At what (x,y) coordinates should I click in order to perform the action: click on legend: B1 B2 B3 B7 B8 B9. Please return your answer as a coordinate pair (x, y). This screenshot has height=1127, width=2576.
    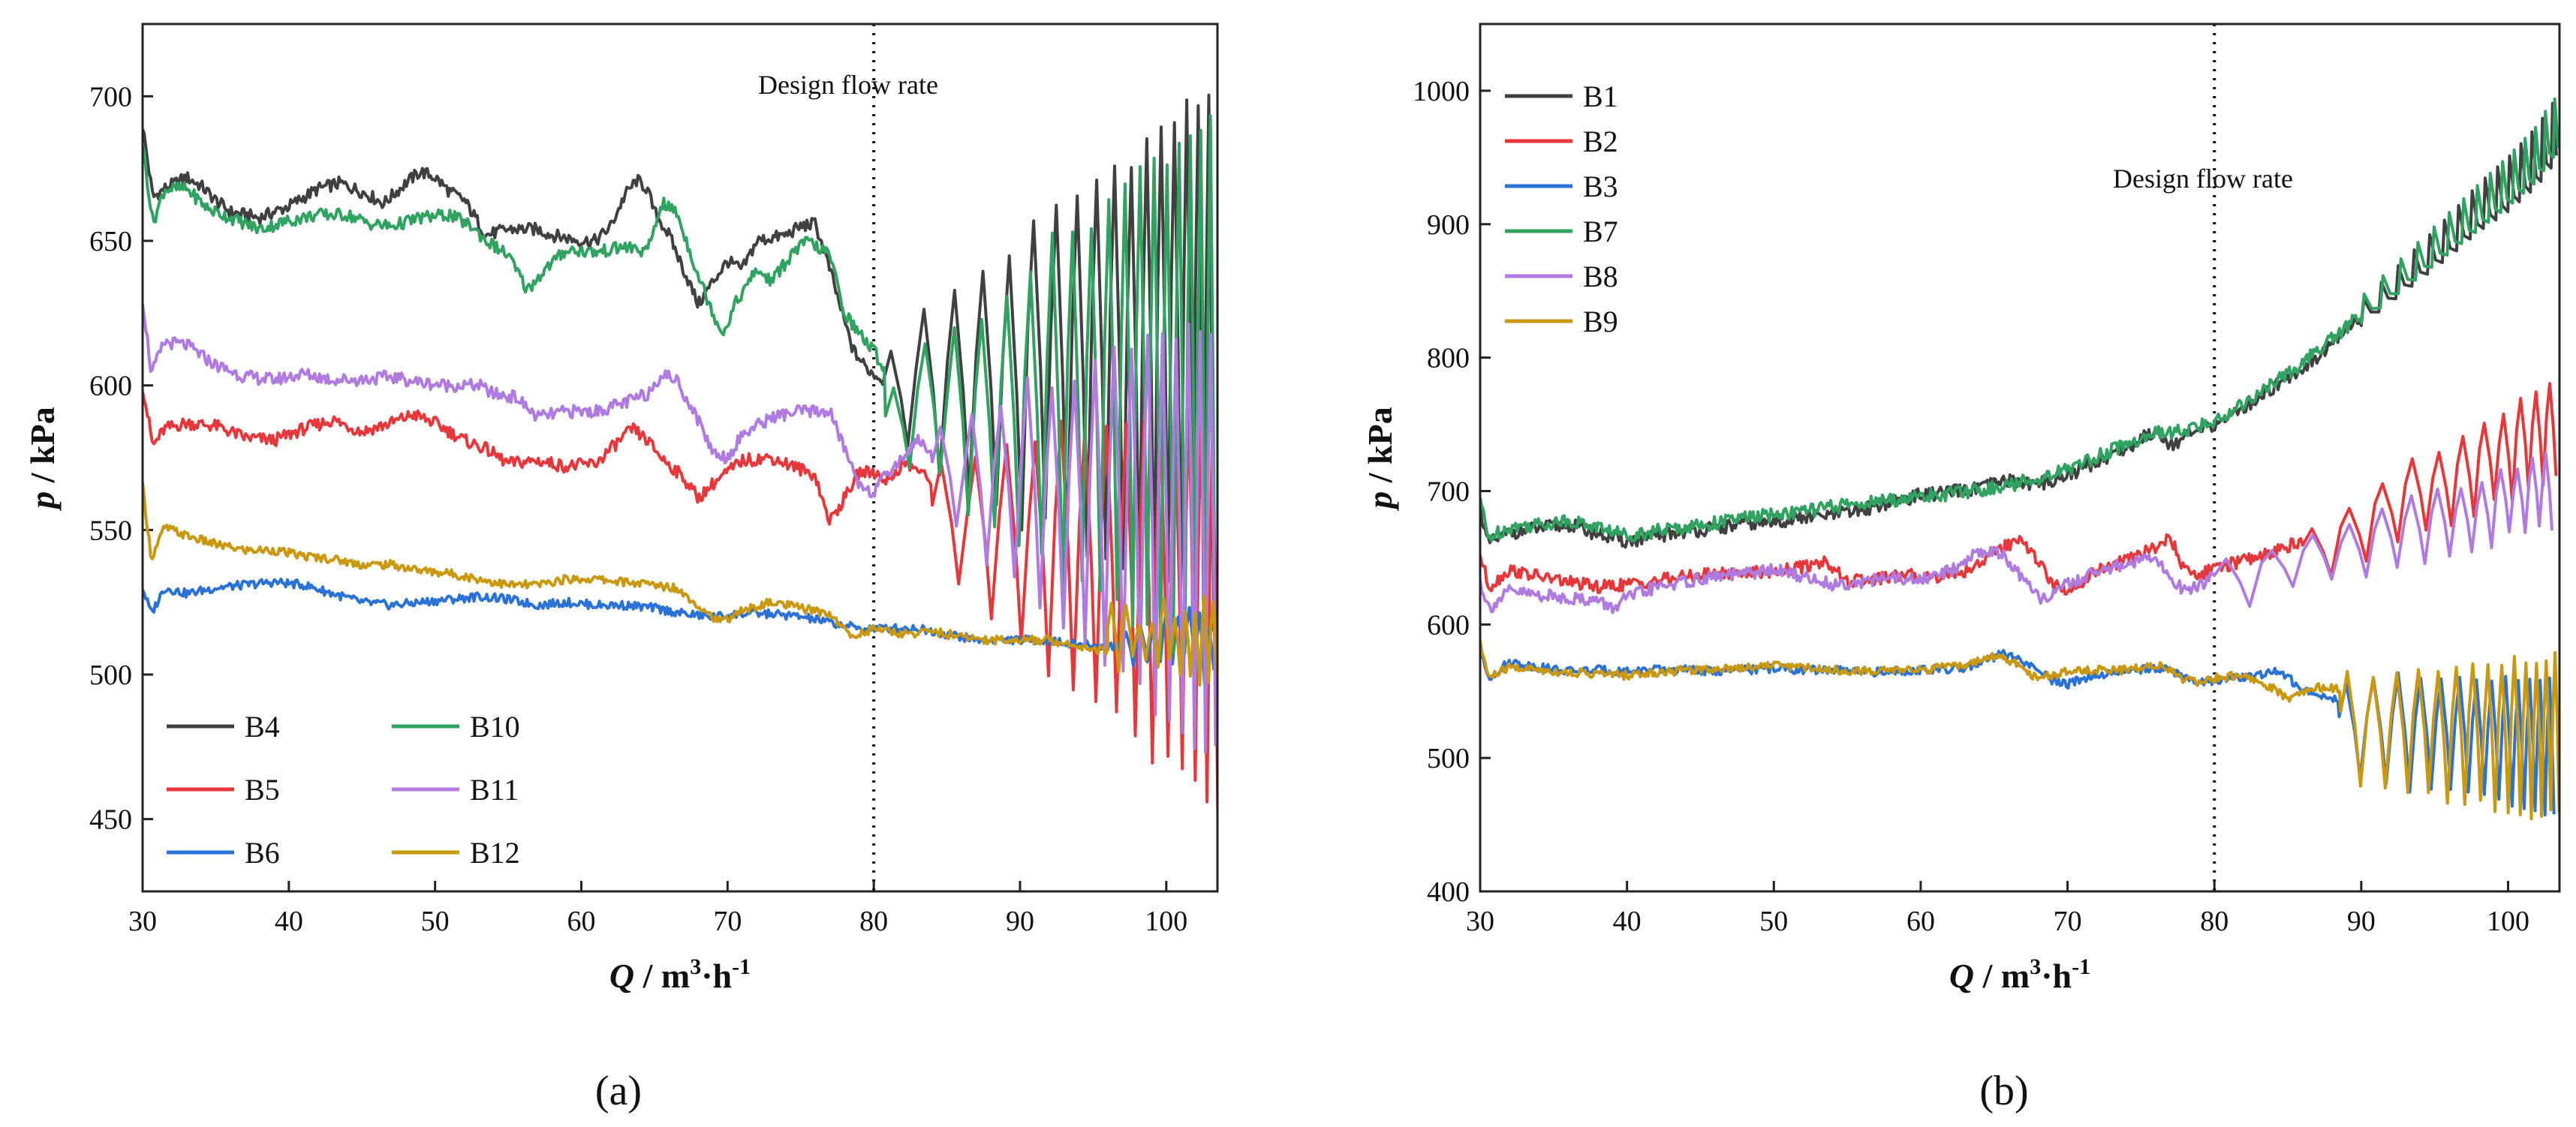
    Looking at the image, I should click on (1561, 209).